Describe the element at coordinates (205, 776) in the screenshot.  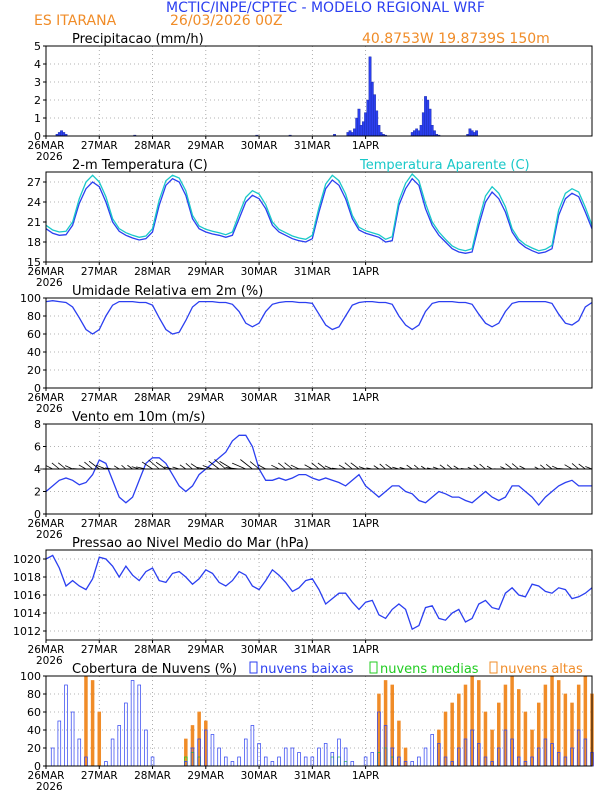
I see `clouds-xtick-label: 29MAR` at that location.